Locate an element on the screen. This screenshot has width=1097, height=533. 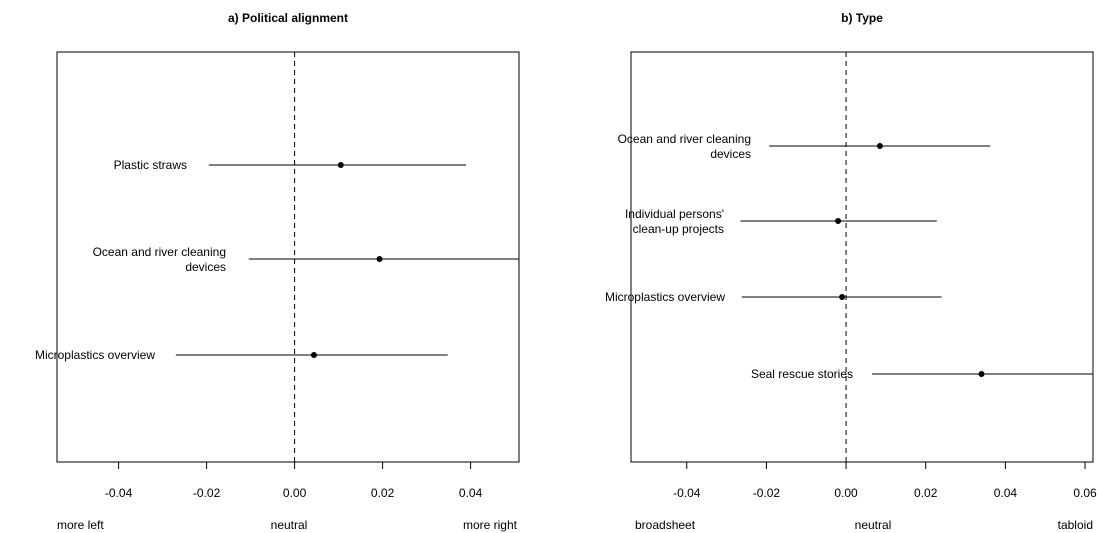
x-annotation-right: more right is located at coordinates (490, 525).